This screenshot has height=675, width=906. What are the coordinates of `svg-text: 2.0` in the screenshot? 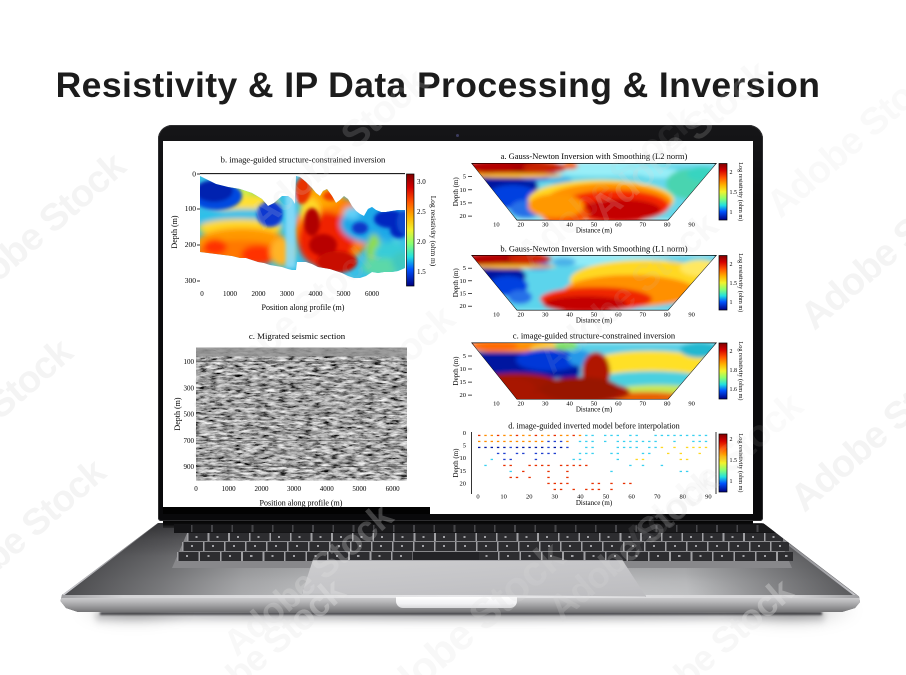 It's located at (421, 242).